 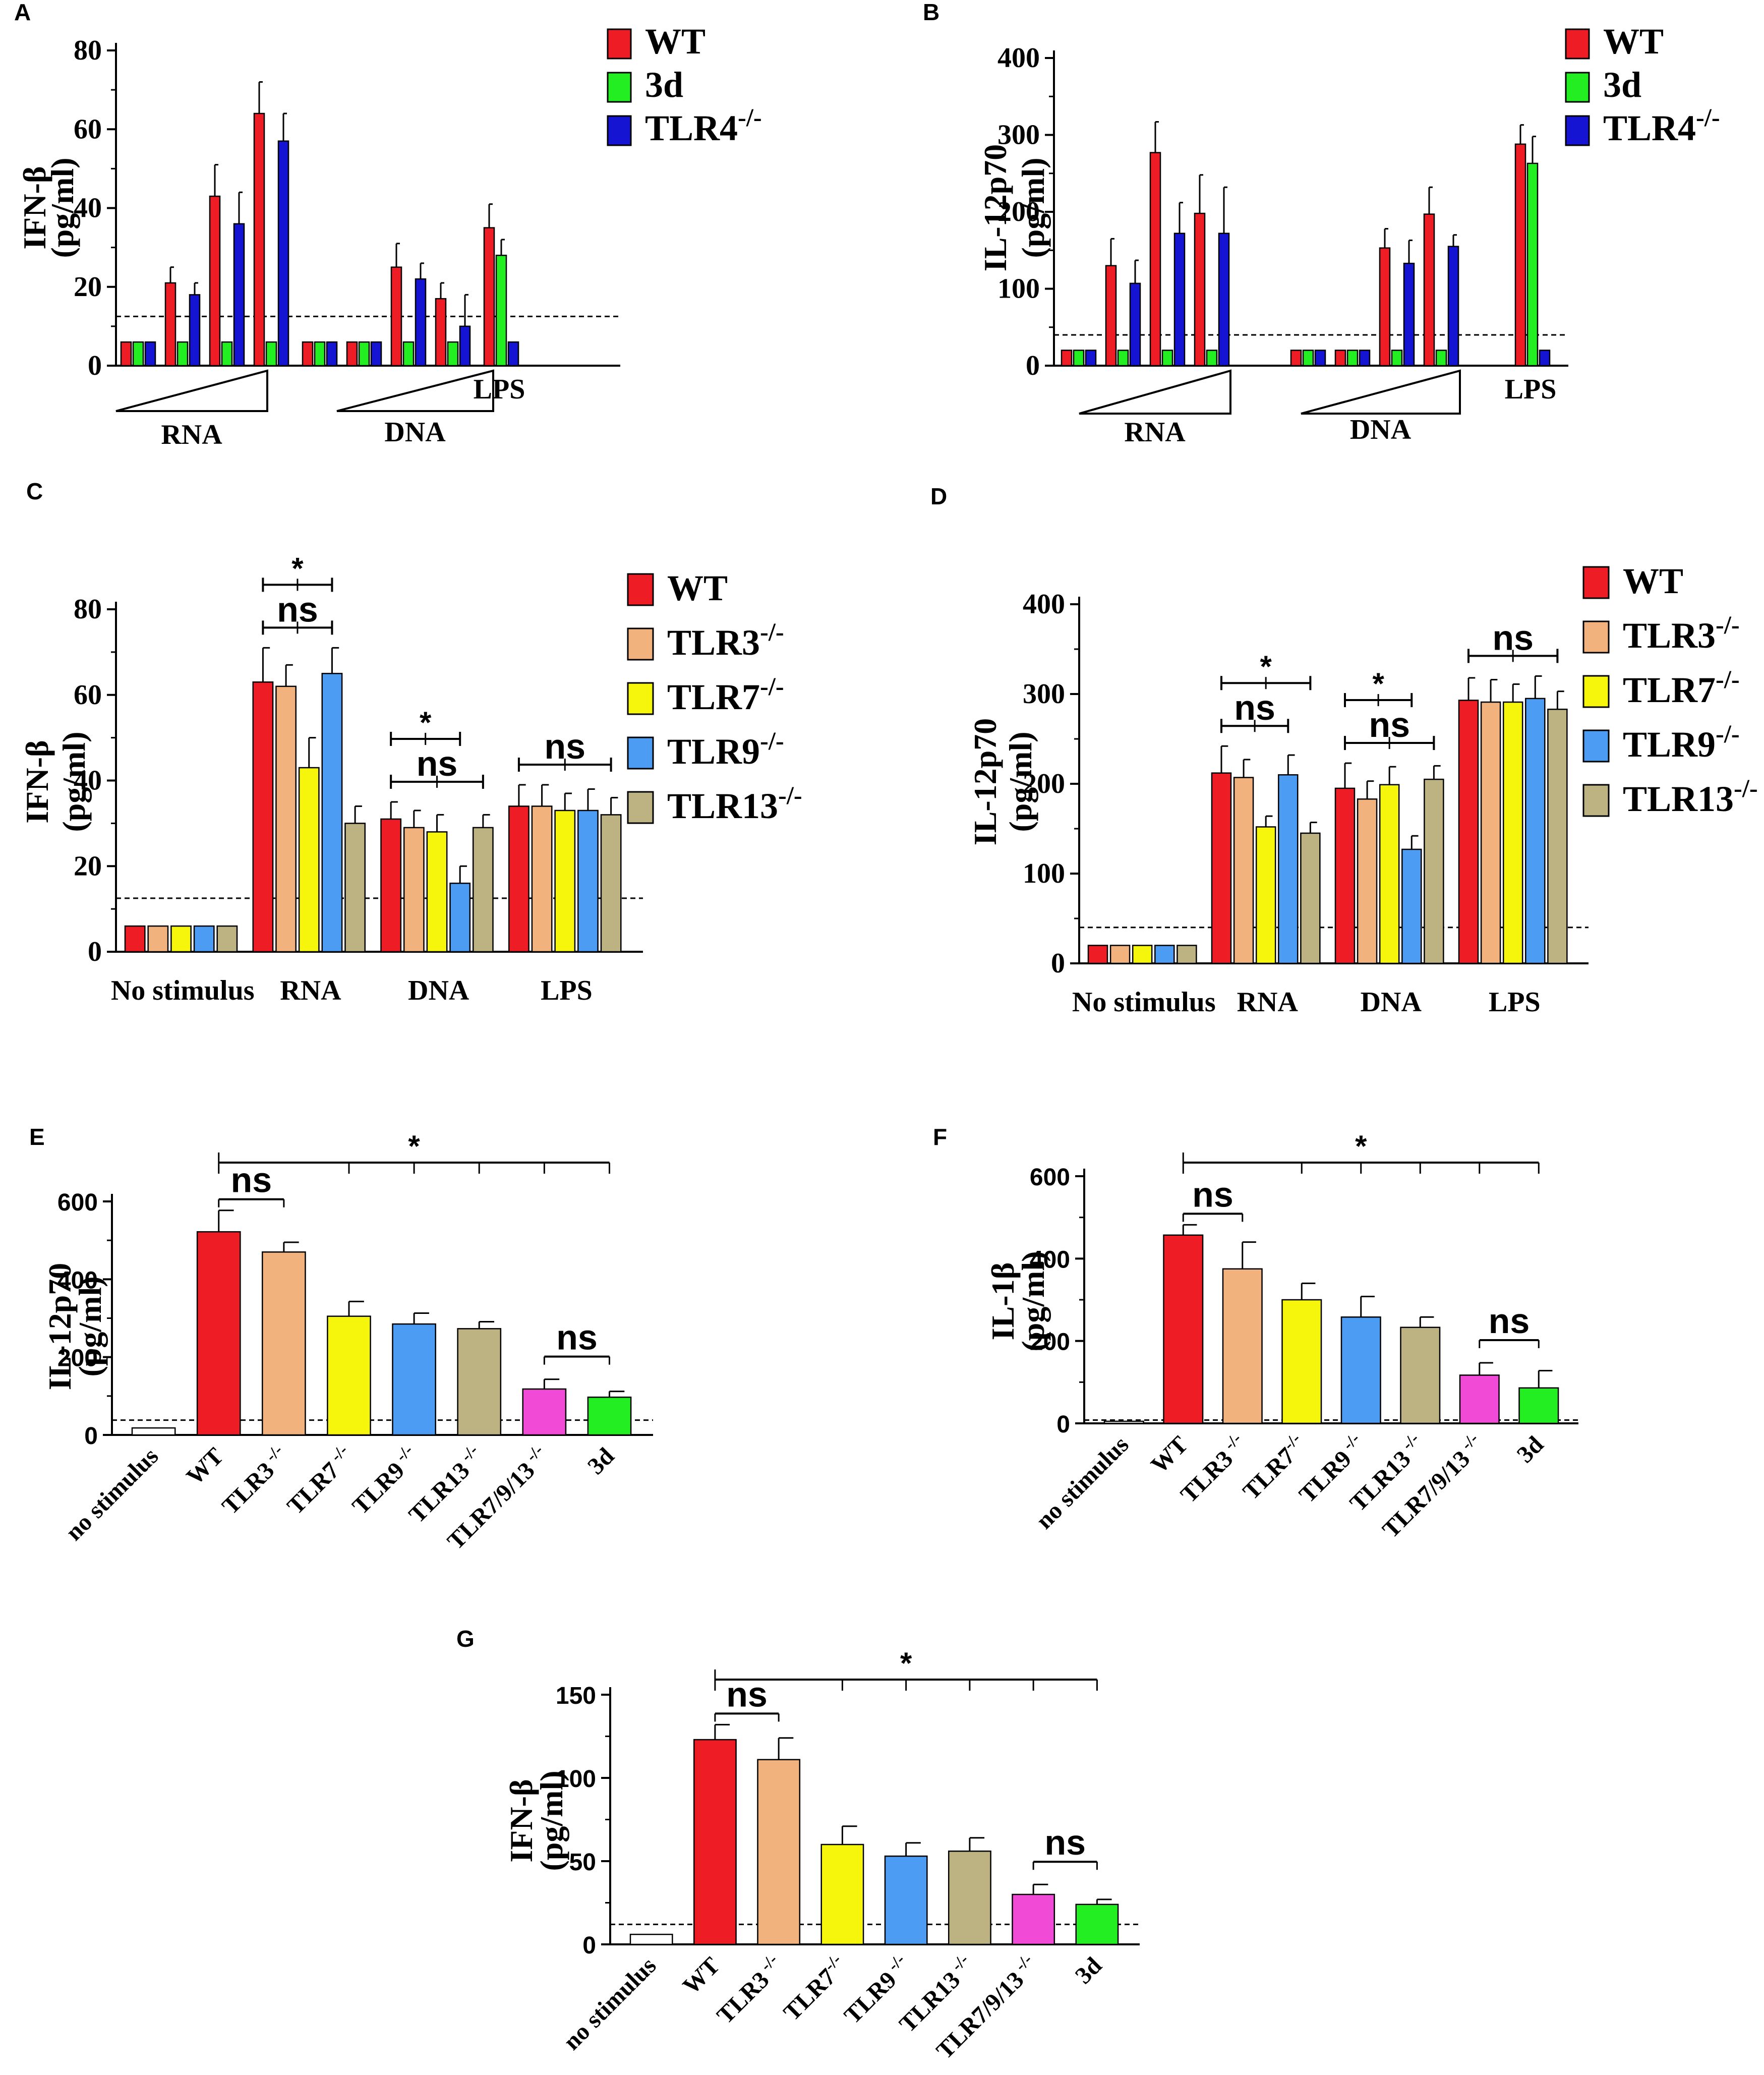 I want to click on y-axis-label: IL-1β, so click(x=1003, y=1301).